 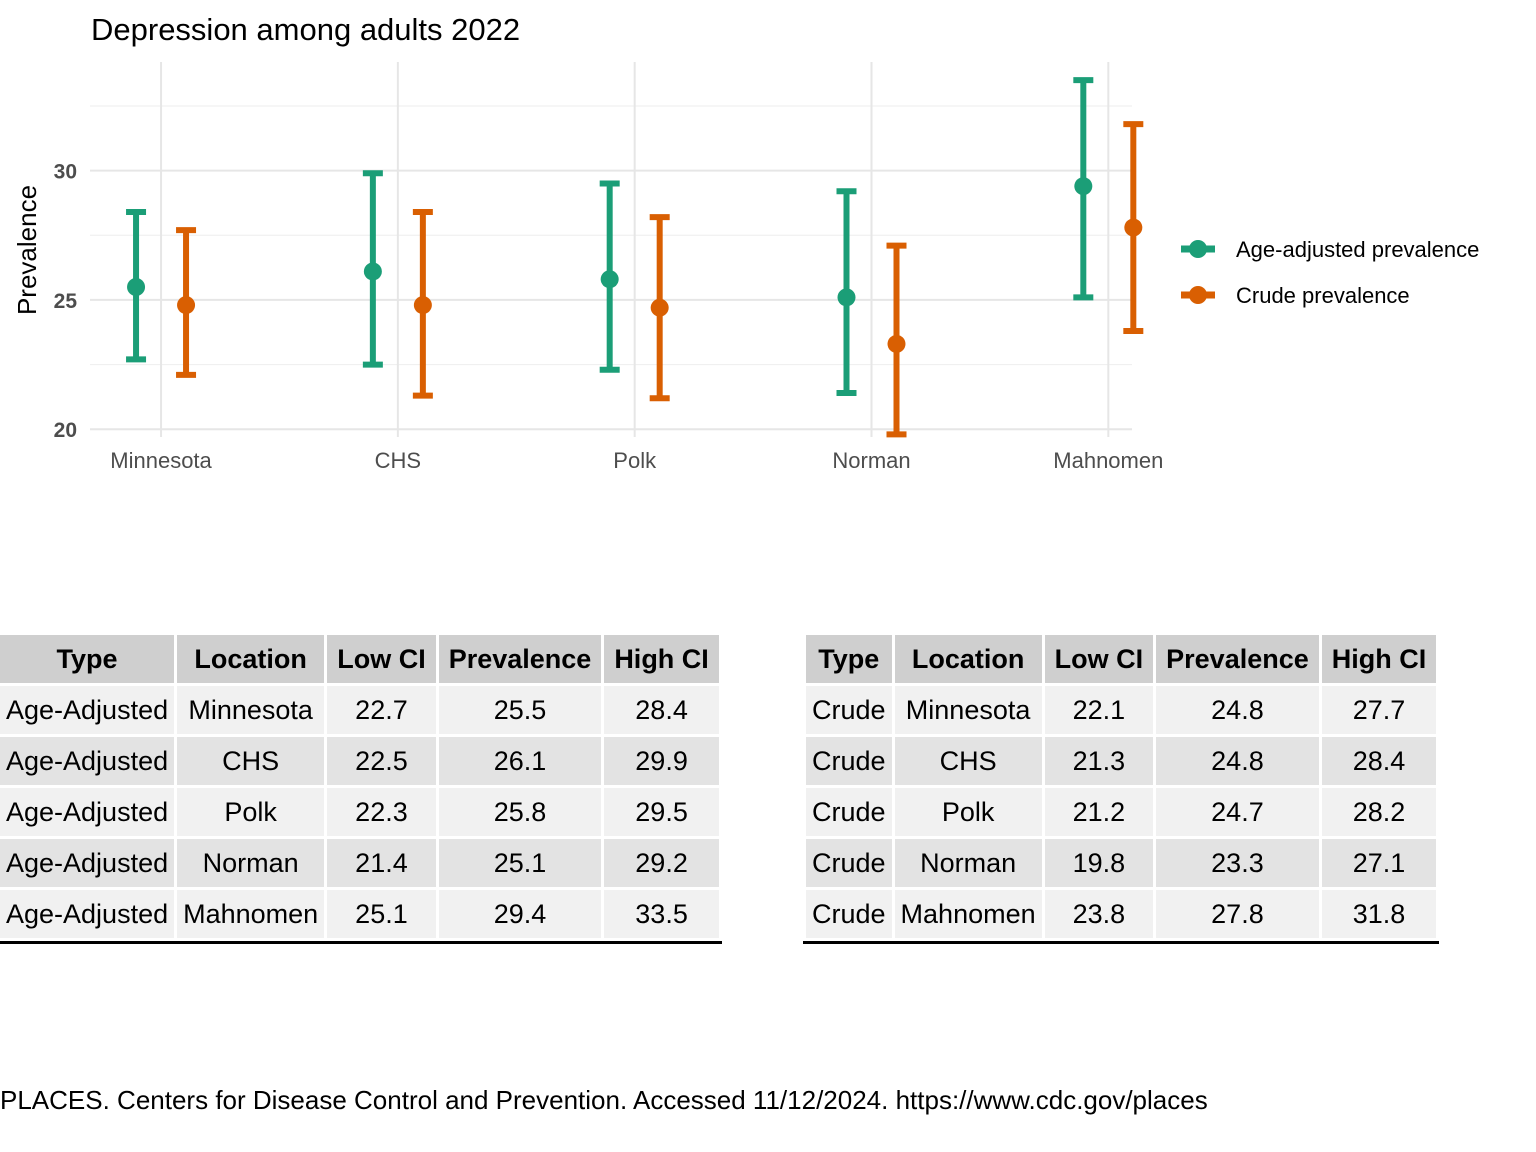 What do you see at coordinates (661, 914) in the screenshot?
I see `table-cell: 33.5` at bounding box center [661, 914].